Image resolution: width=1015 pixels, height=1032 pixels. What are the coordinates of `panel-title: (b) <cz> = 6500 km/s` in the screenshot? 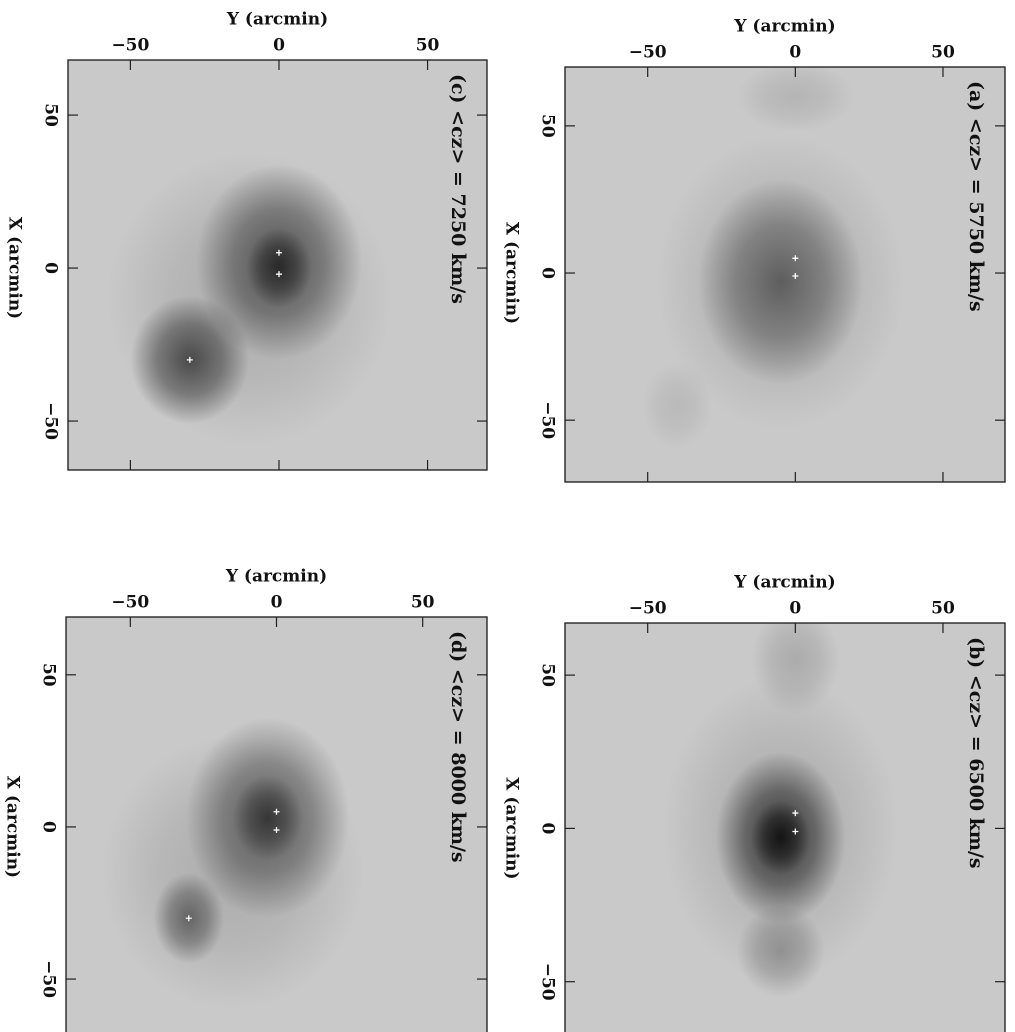 It's located at (976, 753).